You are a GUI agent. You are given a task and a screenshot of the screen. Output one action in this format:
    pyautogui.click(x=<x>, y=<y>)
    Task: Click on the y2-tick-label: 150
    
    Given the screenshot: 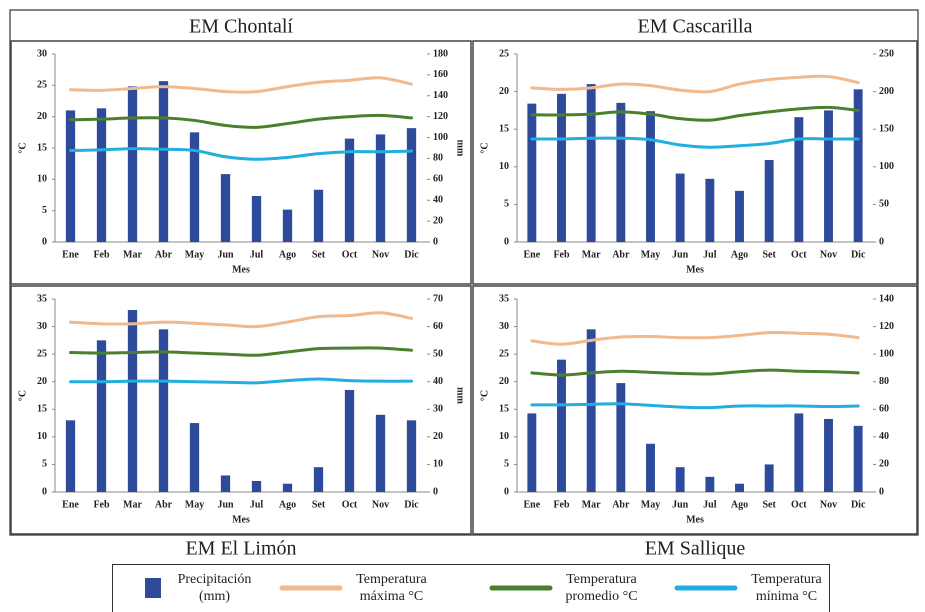 What is the action you would take?
    pyautogui.click(x=886, y=128)
    